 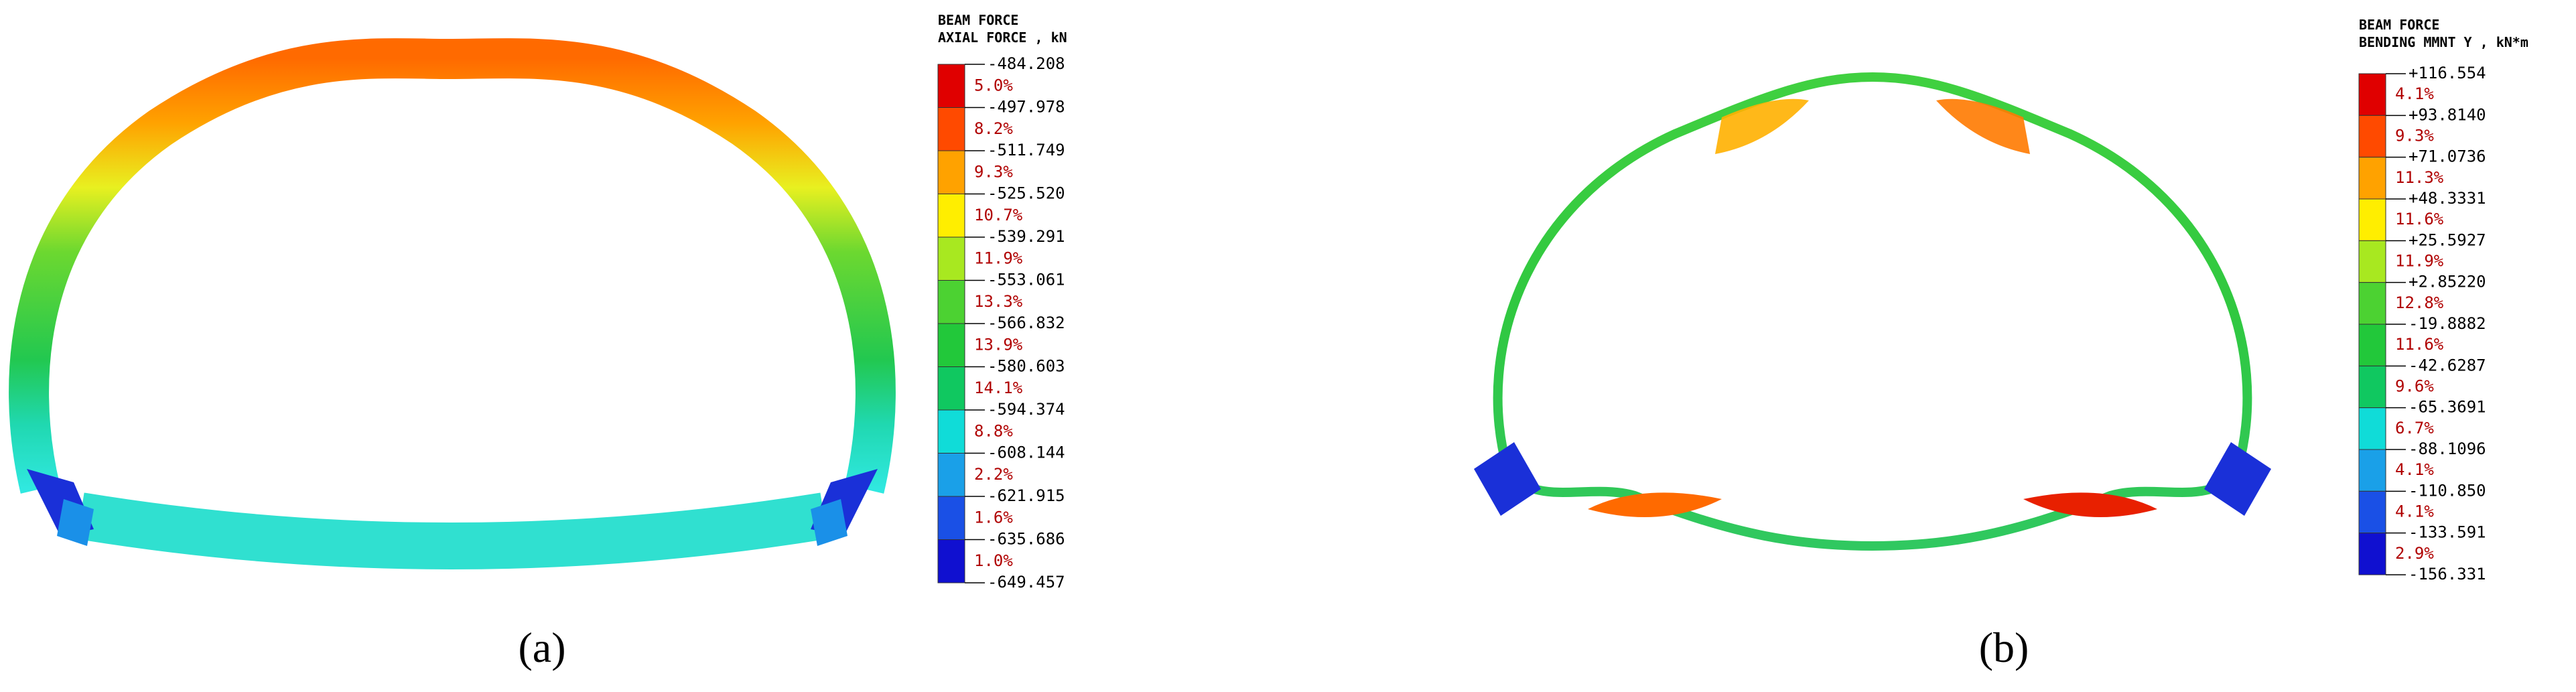 What do you see at coordinates (993, 475) in the screenshot?
I see `legend-percent: 2.2%` at bounding box center [993, 475].